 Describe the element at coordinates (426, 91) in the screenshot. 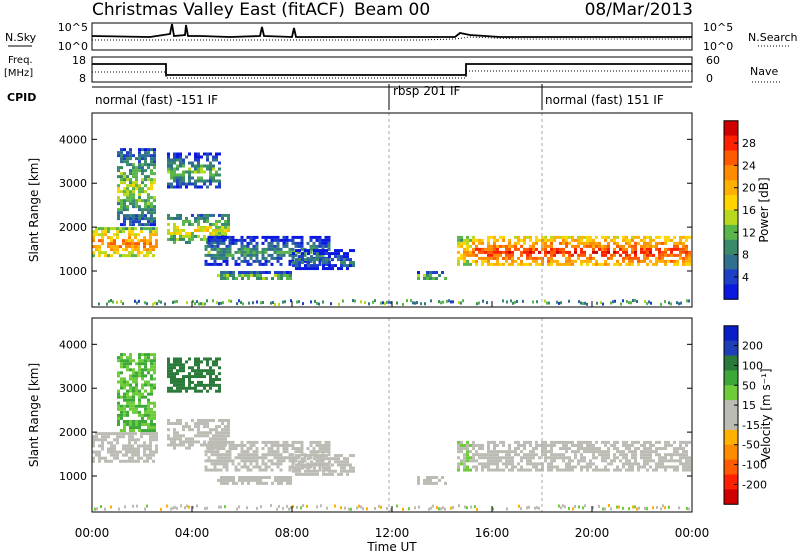

I see `cpid-segment-2: rbsp 201 IF` at that location.